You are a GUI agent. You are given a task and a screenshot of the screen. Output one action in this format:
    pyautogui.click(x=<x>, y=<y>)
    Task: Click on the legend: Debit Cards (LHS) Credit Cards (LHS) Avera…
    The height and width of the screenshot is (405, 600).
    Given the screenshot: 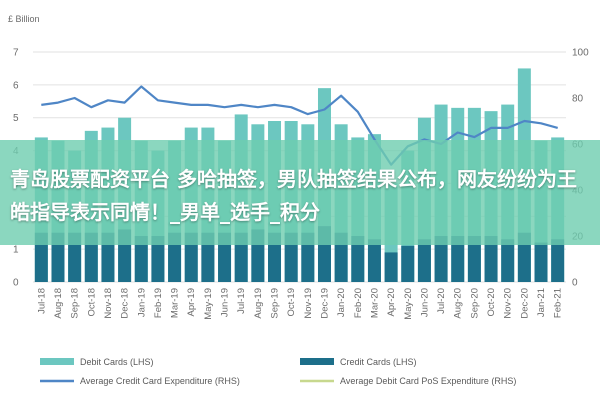 What is the action you would take?
    pyautogui.click(x=278, y=371)
    